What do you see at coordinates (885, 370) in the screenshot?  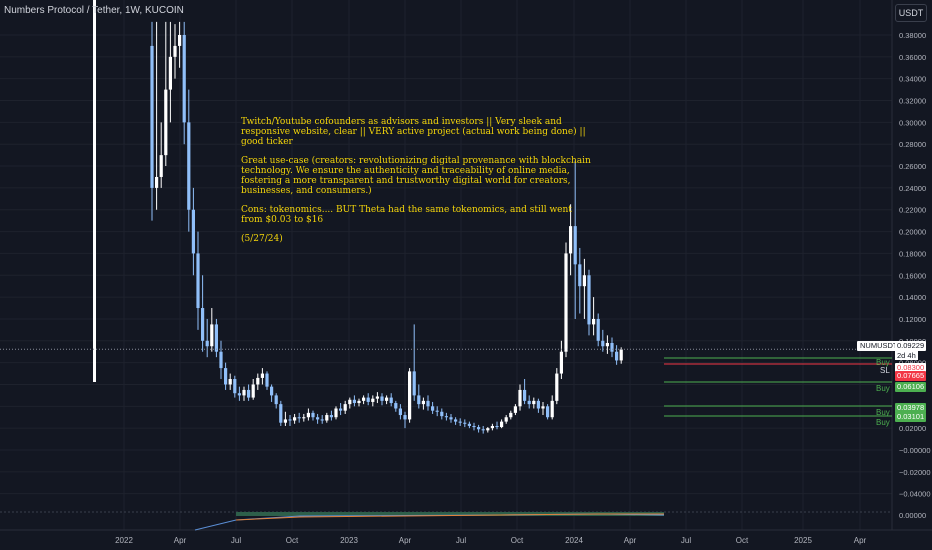 I see `level-label-sl: SL` at bounding box center [885, 370].